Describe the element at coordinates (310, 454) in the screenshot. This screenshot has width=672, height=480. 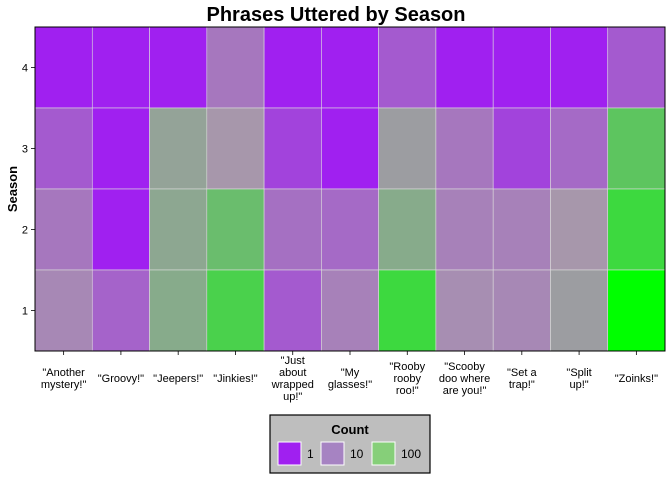
I see `legend-label: 1` at that location.